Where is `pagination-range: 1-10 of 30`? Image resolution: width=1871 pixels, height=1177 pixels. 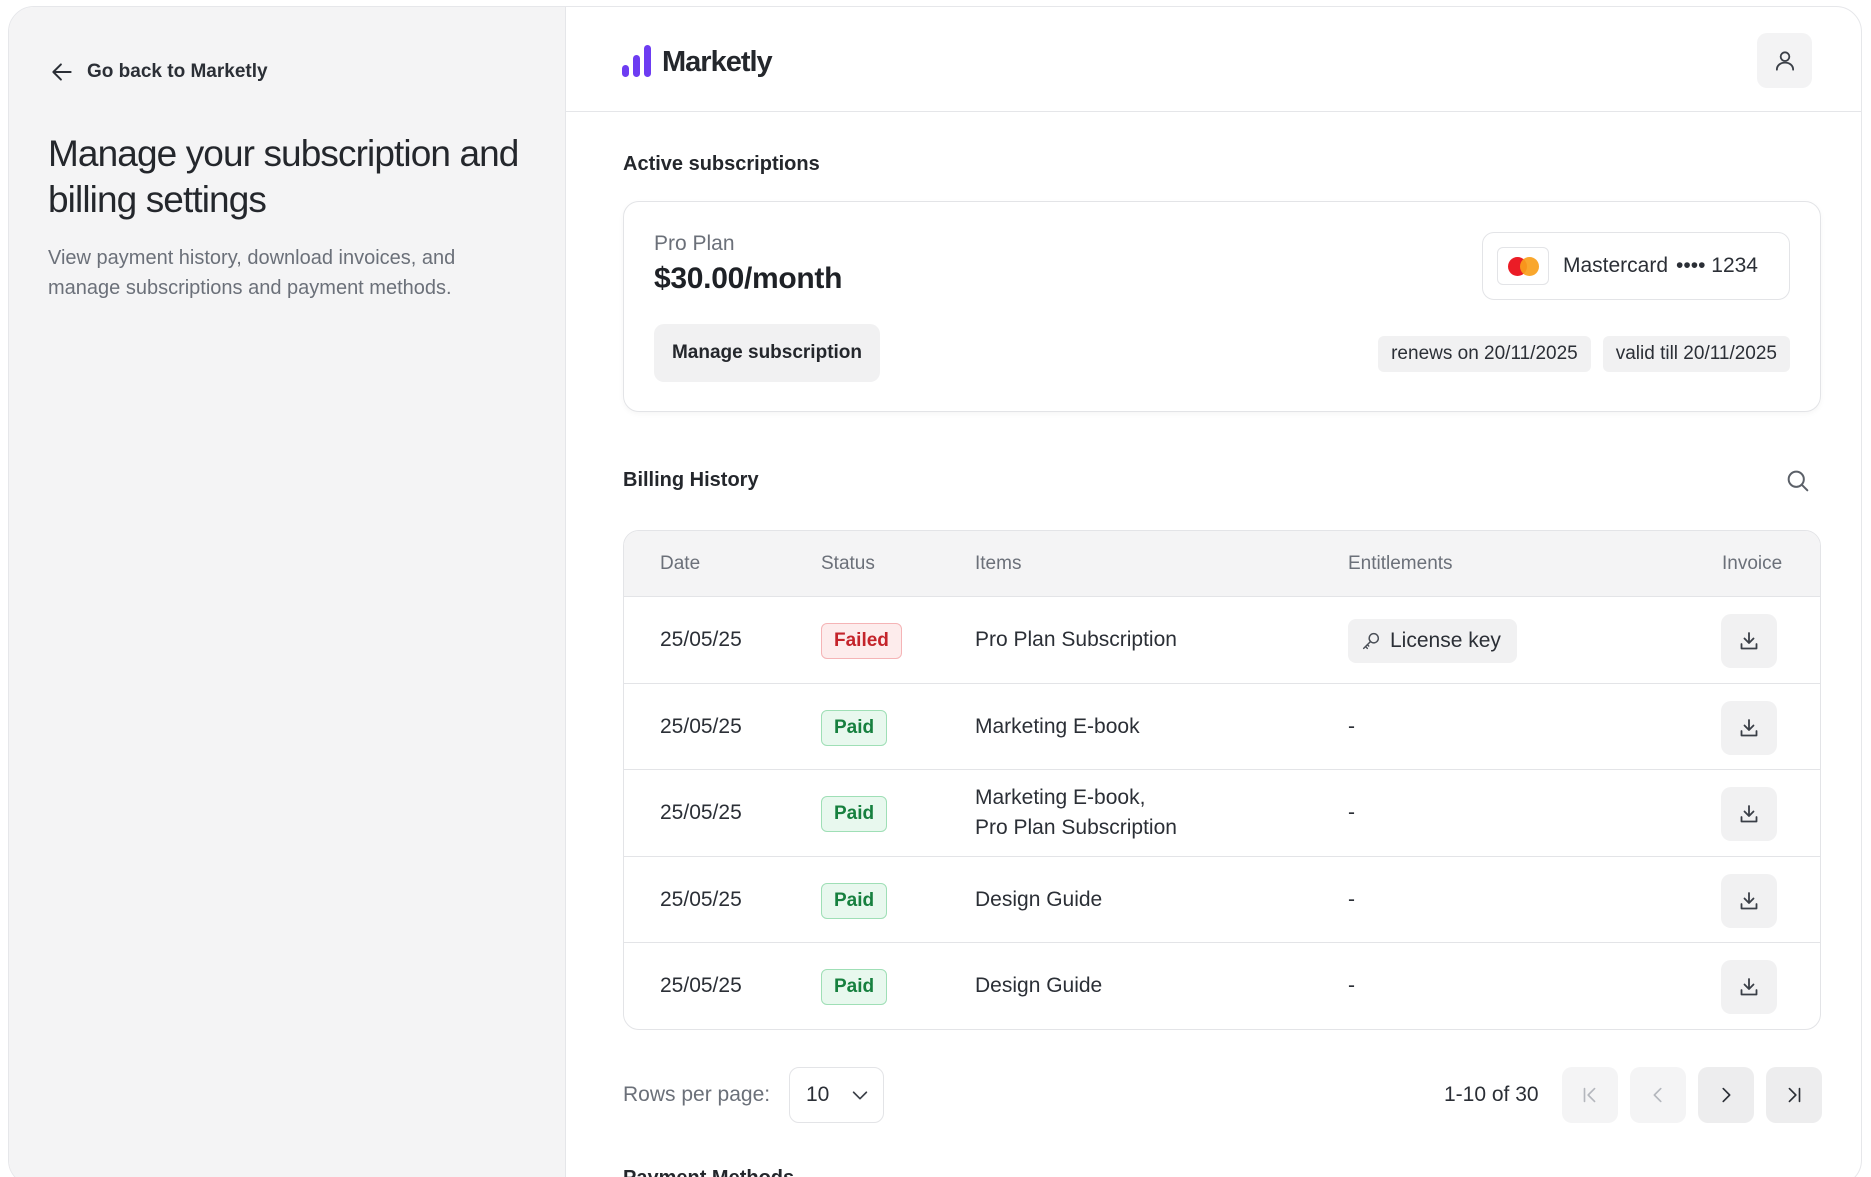 pagination-range: 1-10 of 30 is located at coordinates (1491, 1094).